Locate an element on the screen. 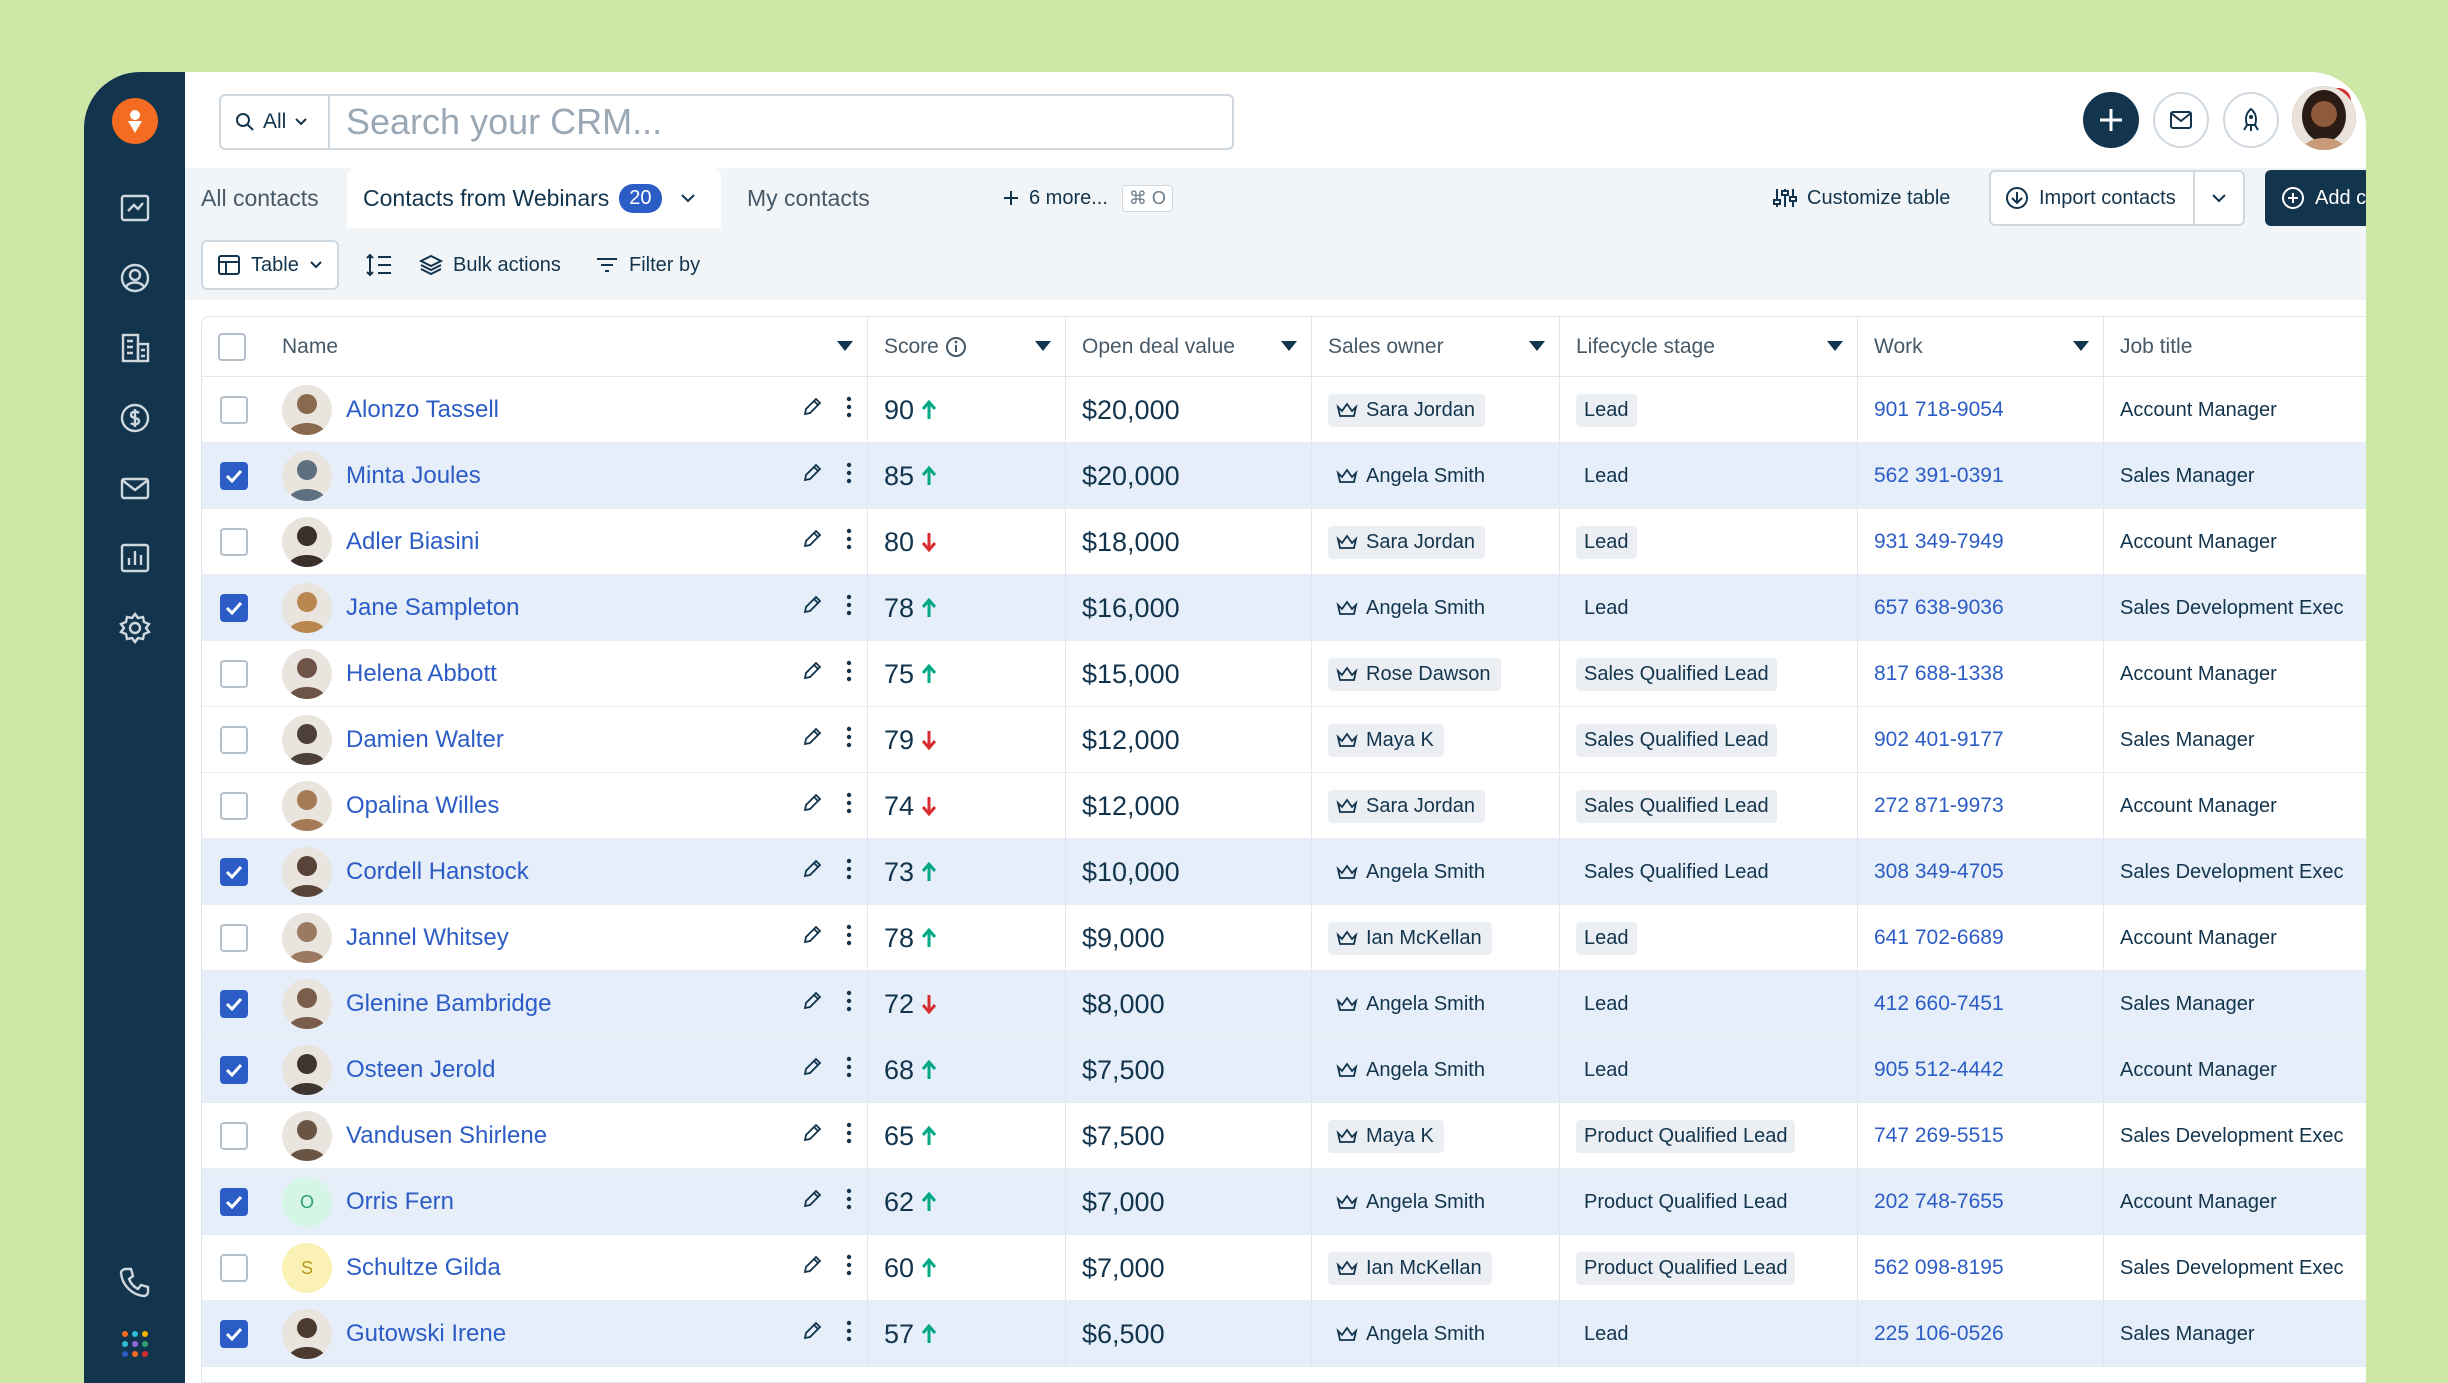 Image resolution: width=2448 pixels, height=1383 pixels. work-phone-link: 641 702-6689 is located at coordinates (1939, 937).